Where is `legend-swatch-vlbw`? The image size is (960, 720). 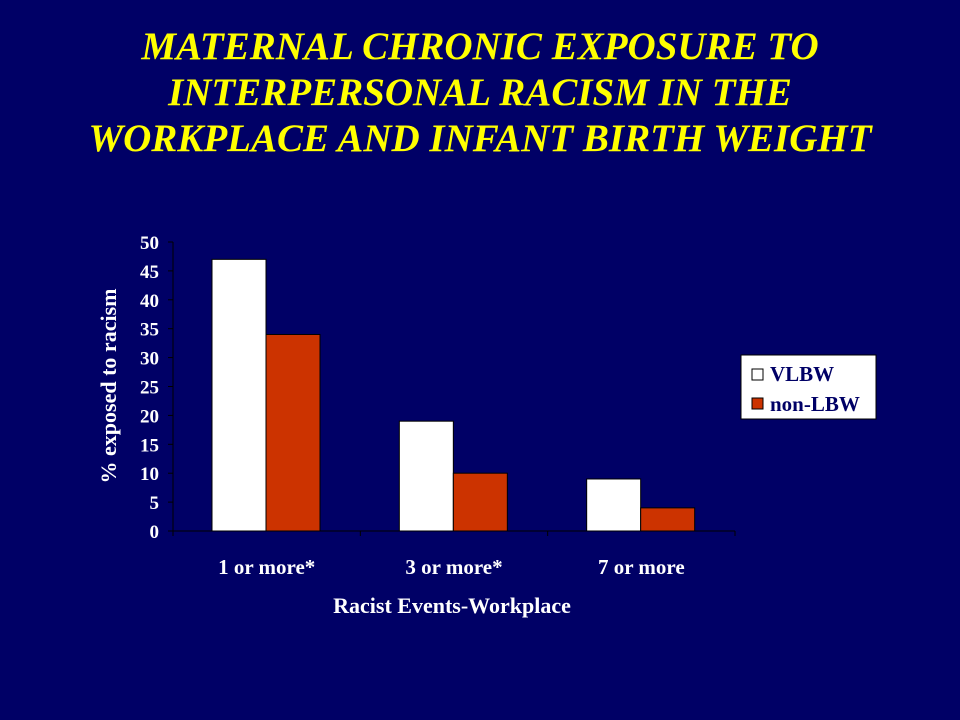 legend-swatch-vlbw is located at coordinates (757, 374).